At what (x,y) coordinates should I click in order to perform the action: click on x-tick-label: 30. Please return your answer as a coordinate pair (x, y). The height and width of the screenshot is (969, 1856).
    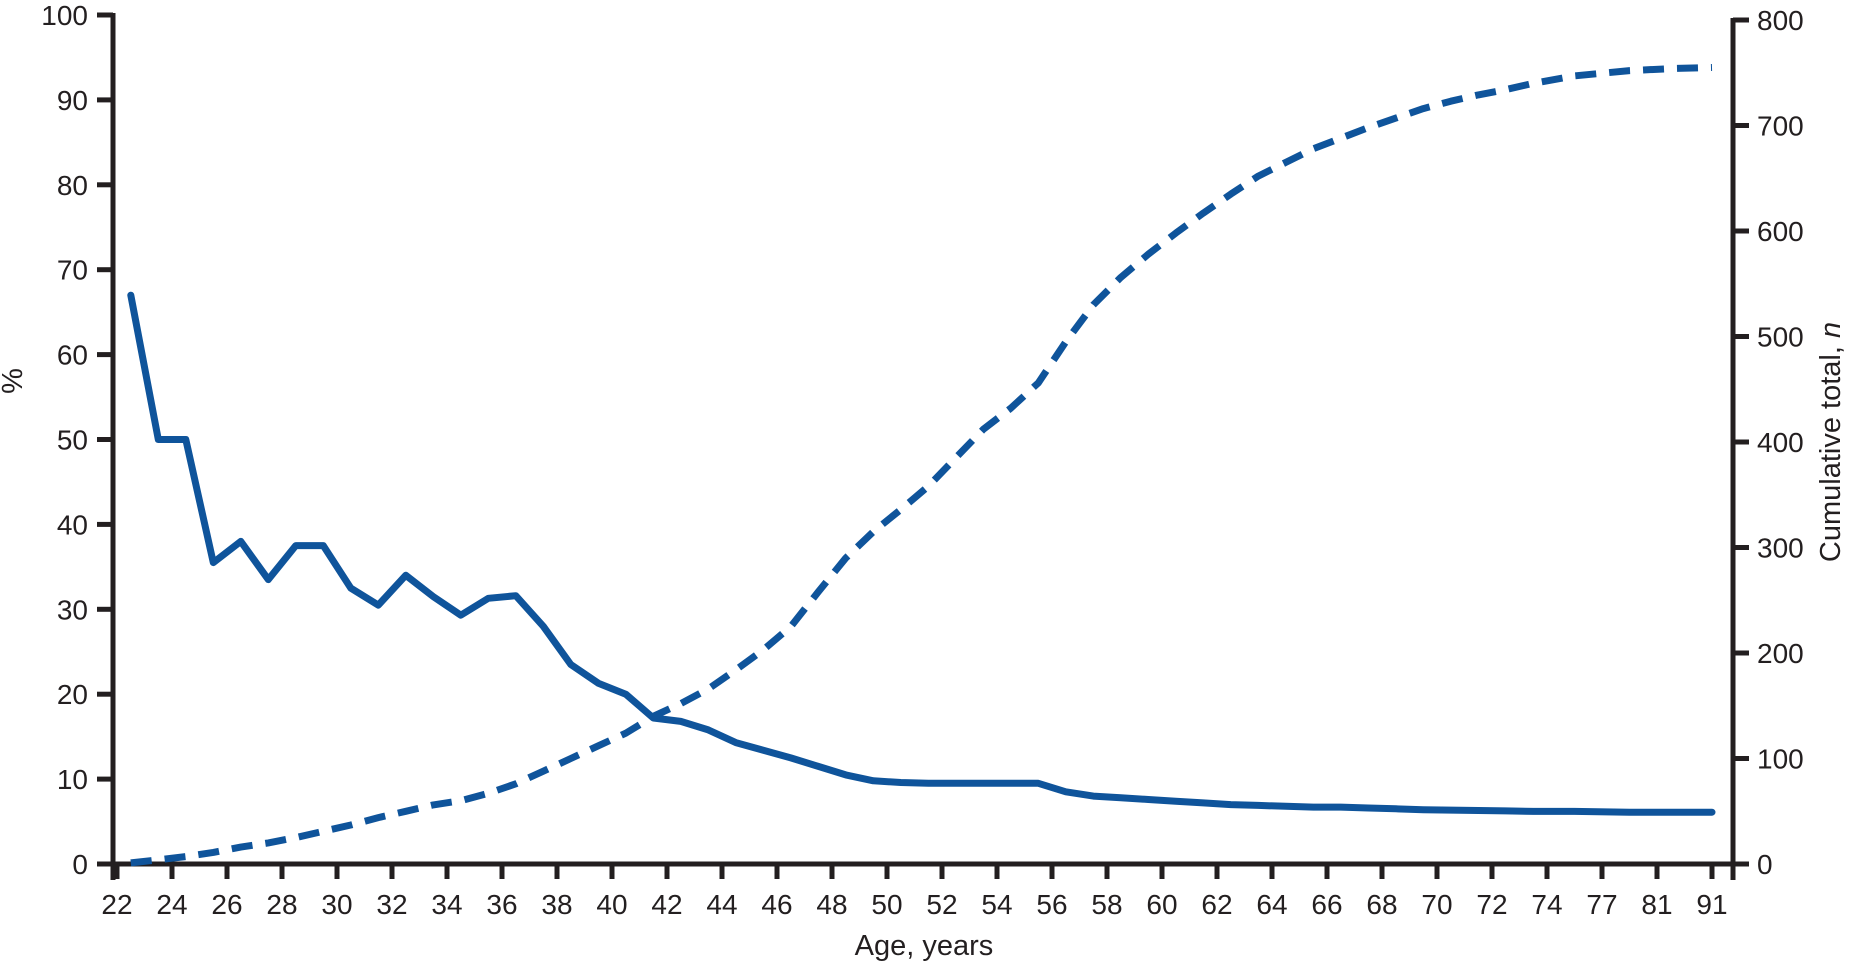
    Looking at the image, I should click on (336, 904).